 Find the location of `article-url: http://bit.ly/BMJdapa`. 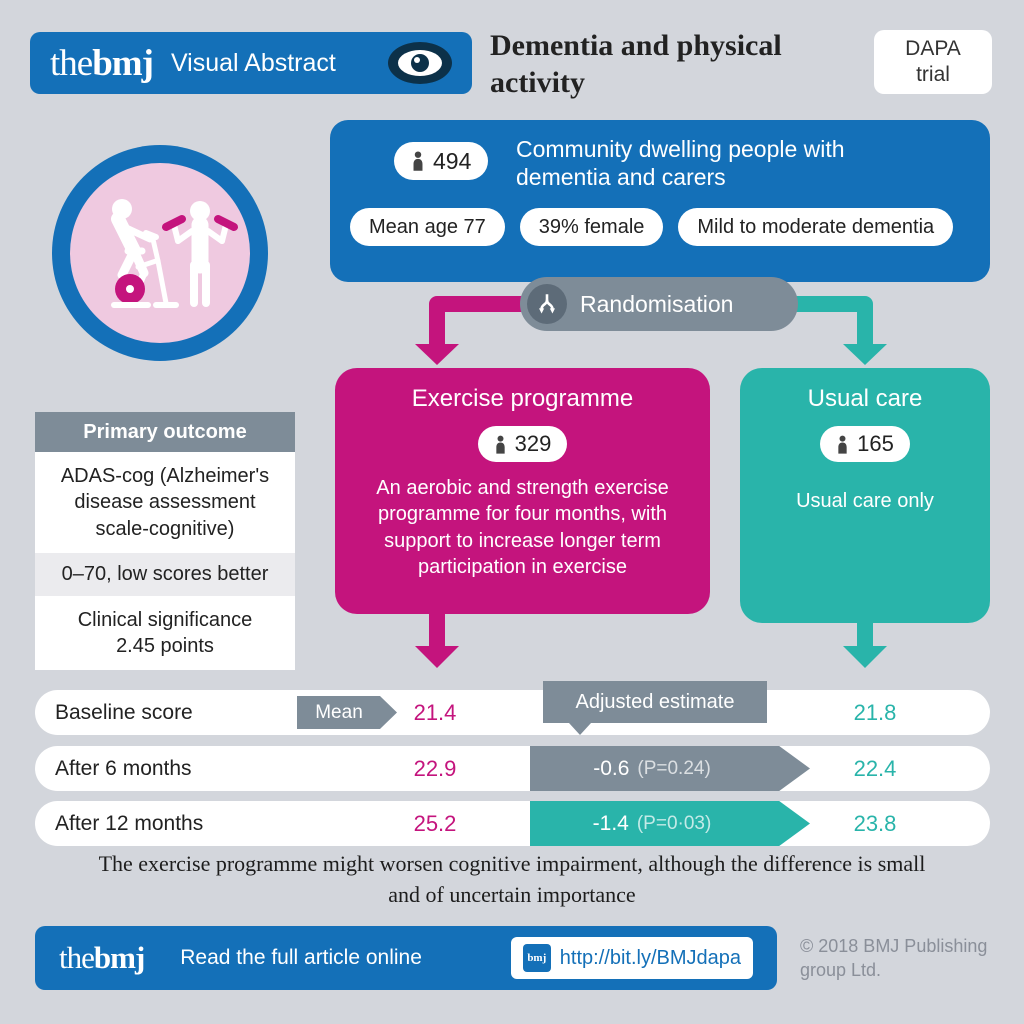

article-url: http://bit.ly/BMJdapa is located at coordinates (650, 957).